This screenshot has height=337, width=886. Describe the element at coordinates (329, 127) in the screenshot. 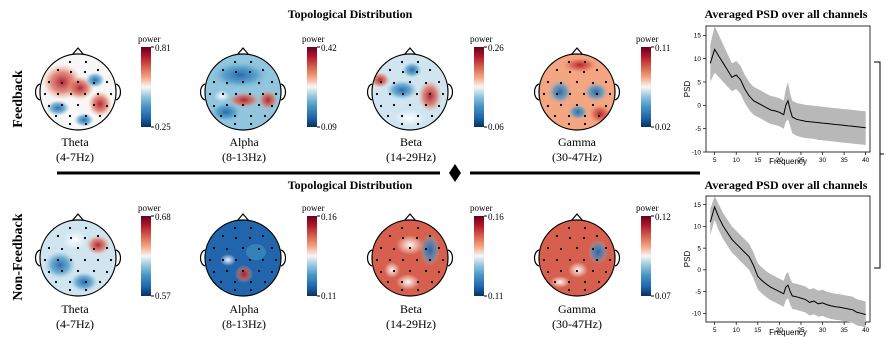

I see `cbar-min: 0.09` at that location.